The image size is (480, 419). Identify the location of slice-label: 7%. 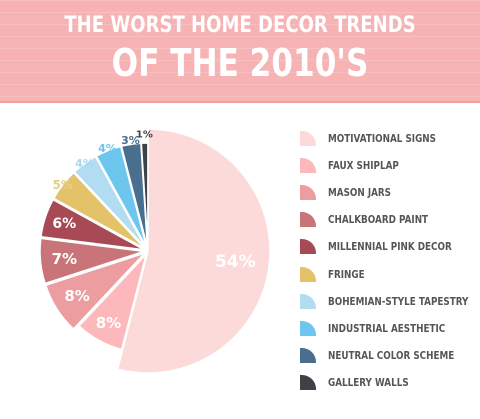
(64, 259).